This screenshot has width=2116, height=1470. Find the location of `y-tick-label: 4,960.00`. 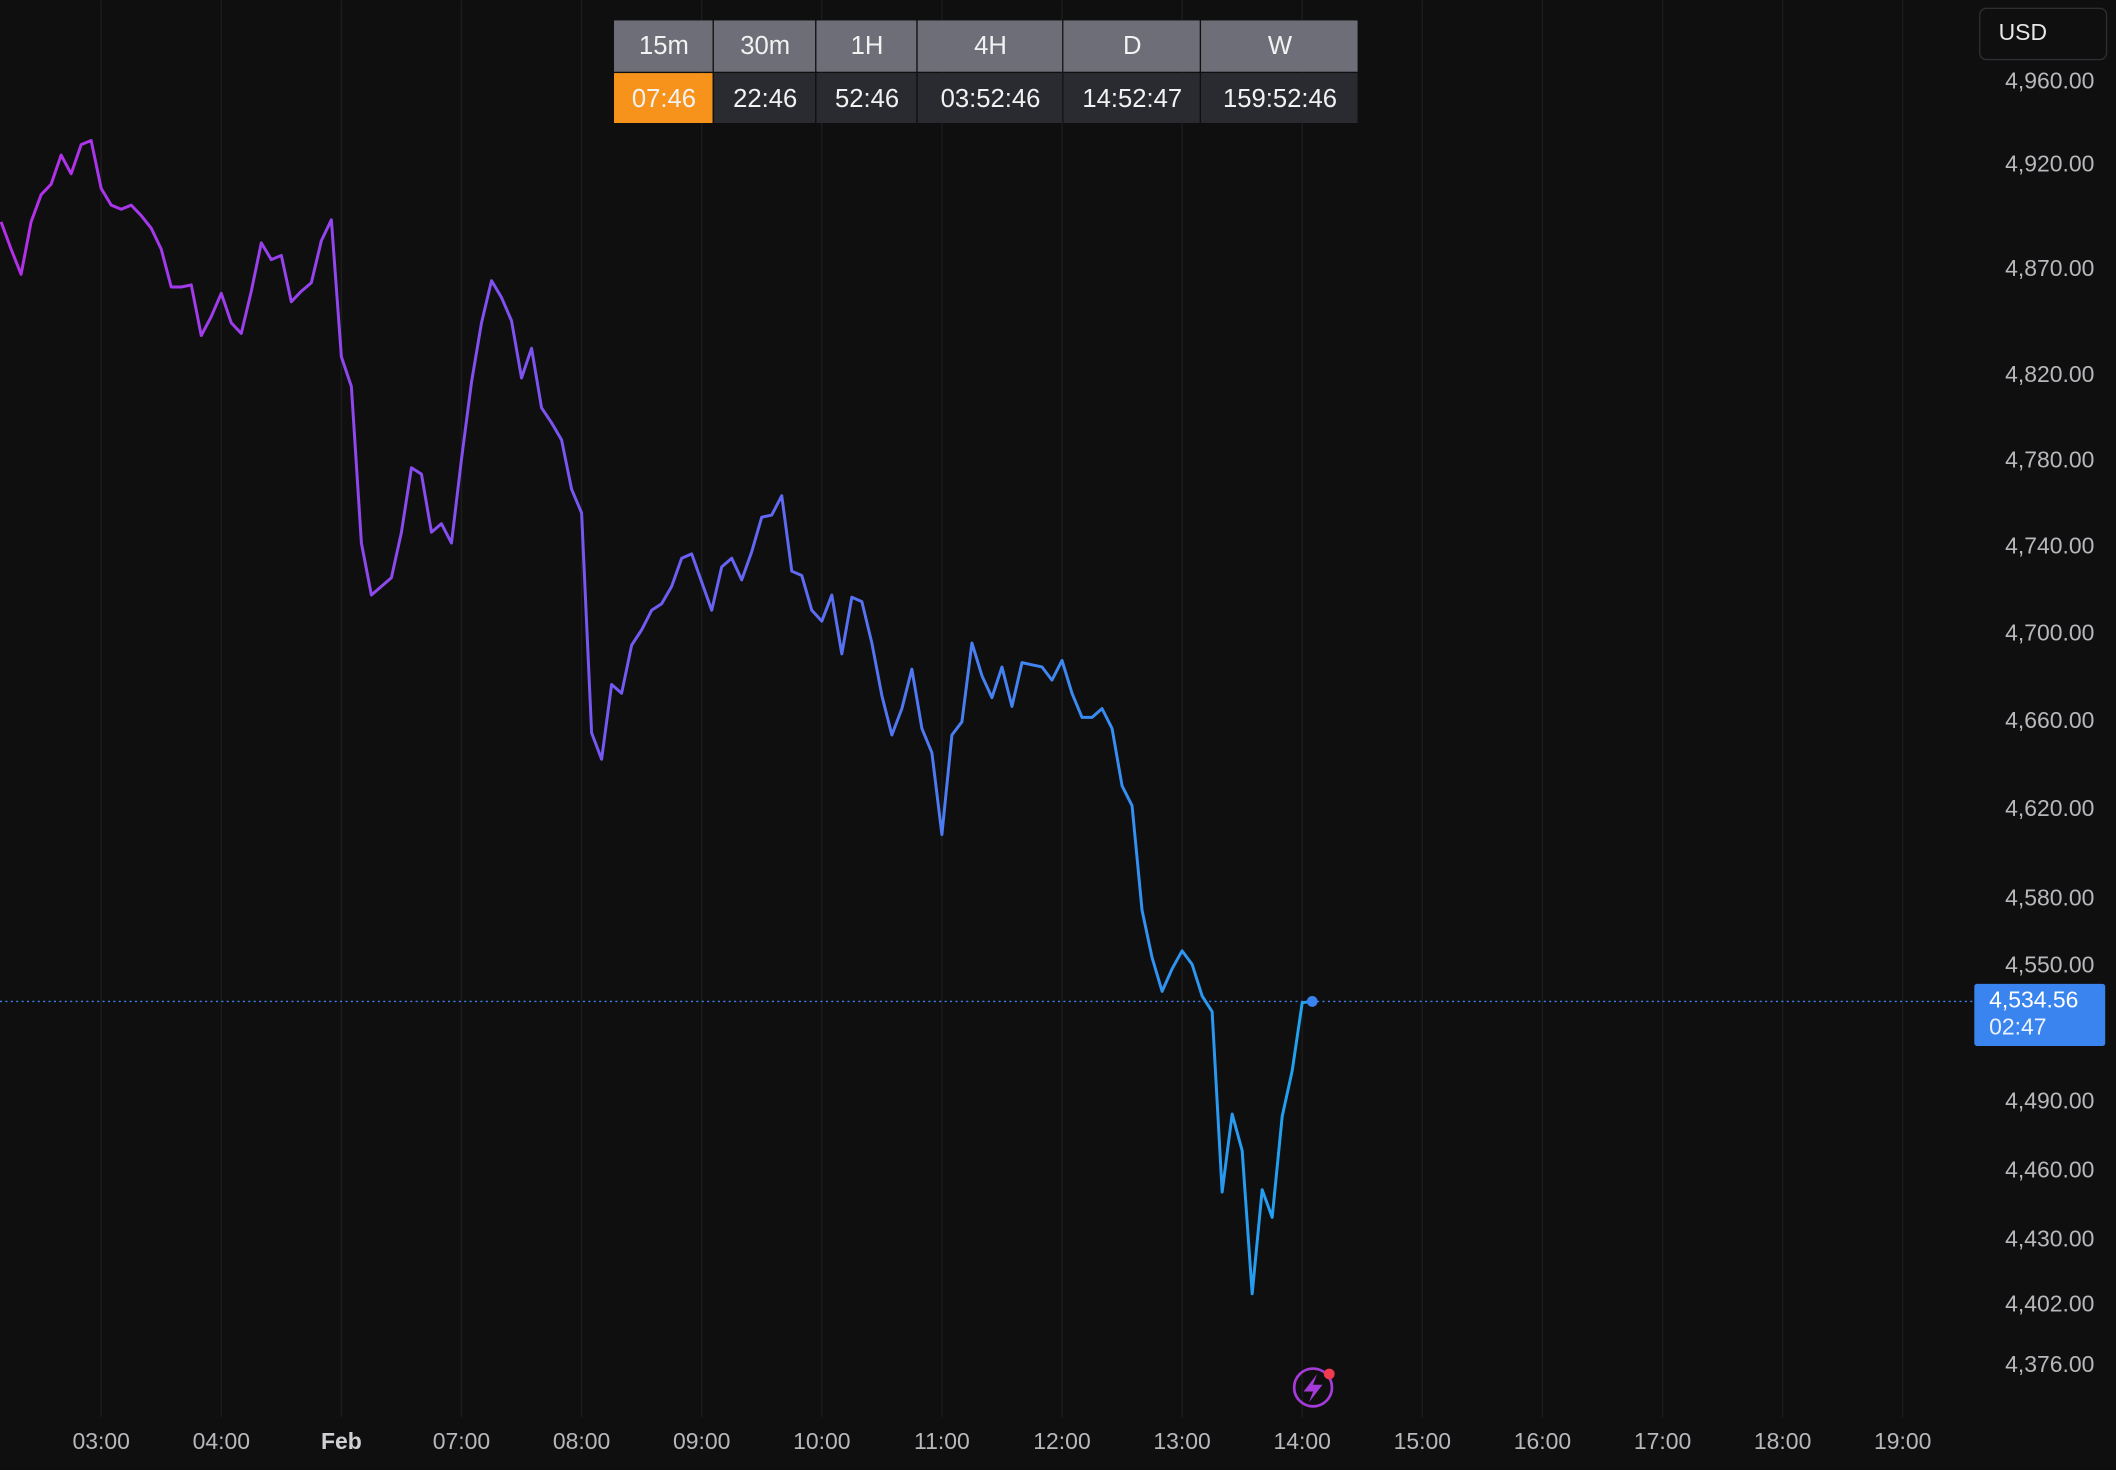

y-tick-label: 4,960.00 is located at coordinates (2049, 81).